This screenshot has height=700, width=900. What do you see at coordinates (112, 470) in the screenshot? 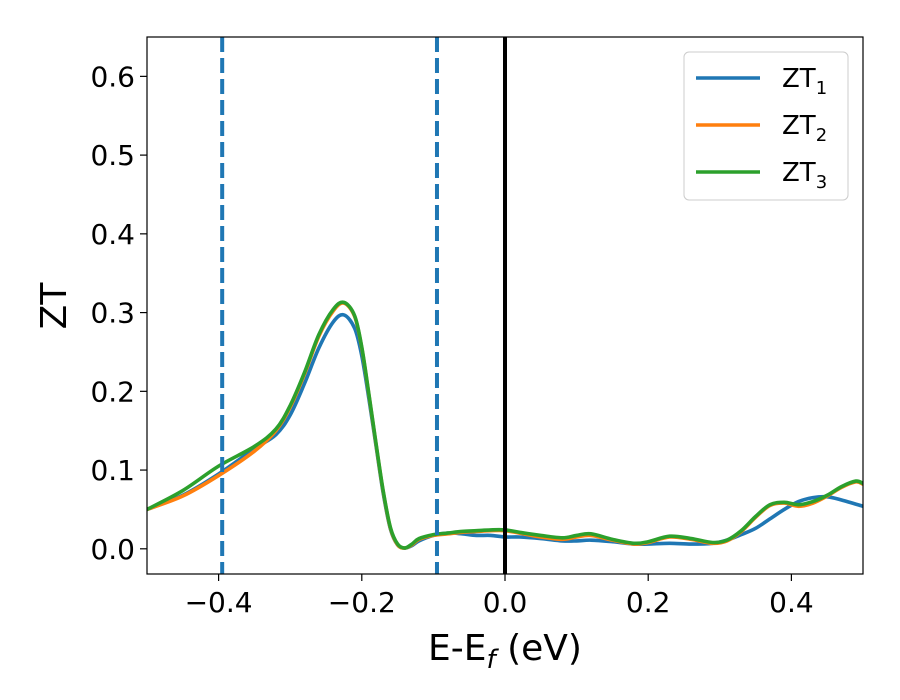
I see `y-tick-label: 0.1` at bounding box center [112, 470].